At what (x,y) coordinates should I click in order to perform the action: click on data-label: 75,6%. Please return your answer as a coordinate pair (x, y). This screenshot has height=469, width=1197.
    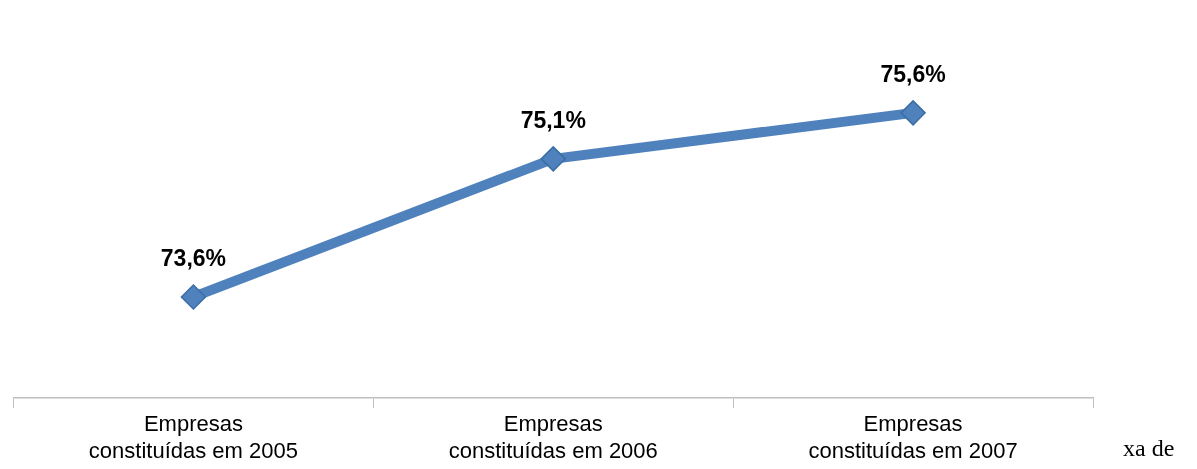
    Looking at the image, I should click on (913, 73).